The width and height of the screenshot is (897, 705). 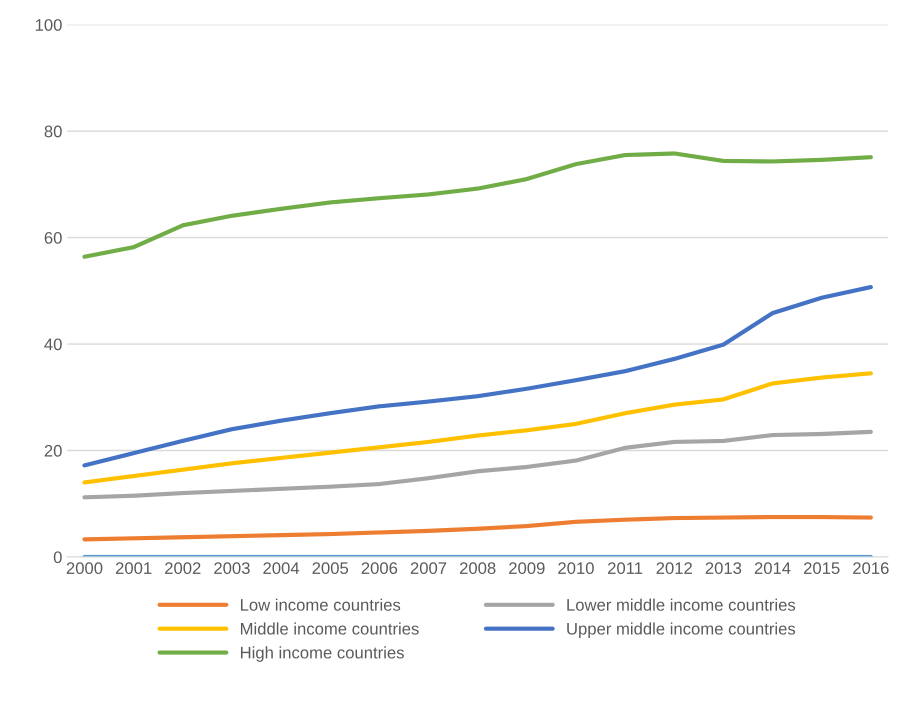 What do you see at coordinates (53, 132) in the screenshot?
I see `y-tick-label: 80` at bounding box center [53, 132].